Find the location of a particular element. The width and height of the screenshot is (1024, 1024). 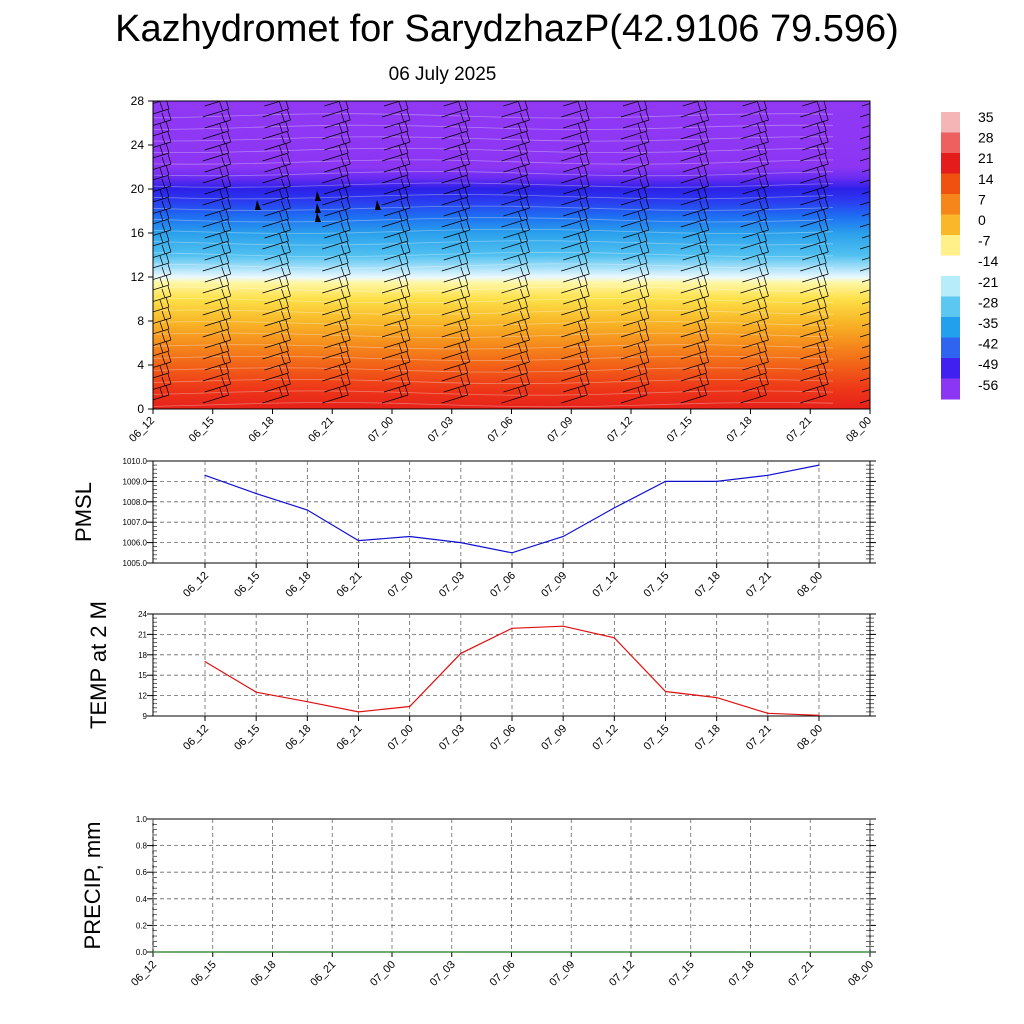

colorbar: 35 28 21 14 7 0 -7 -14 -21 -28 -35 -42 -49 -56 is located at coordinates (969, 254).